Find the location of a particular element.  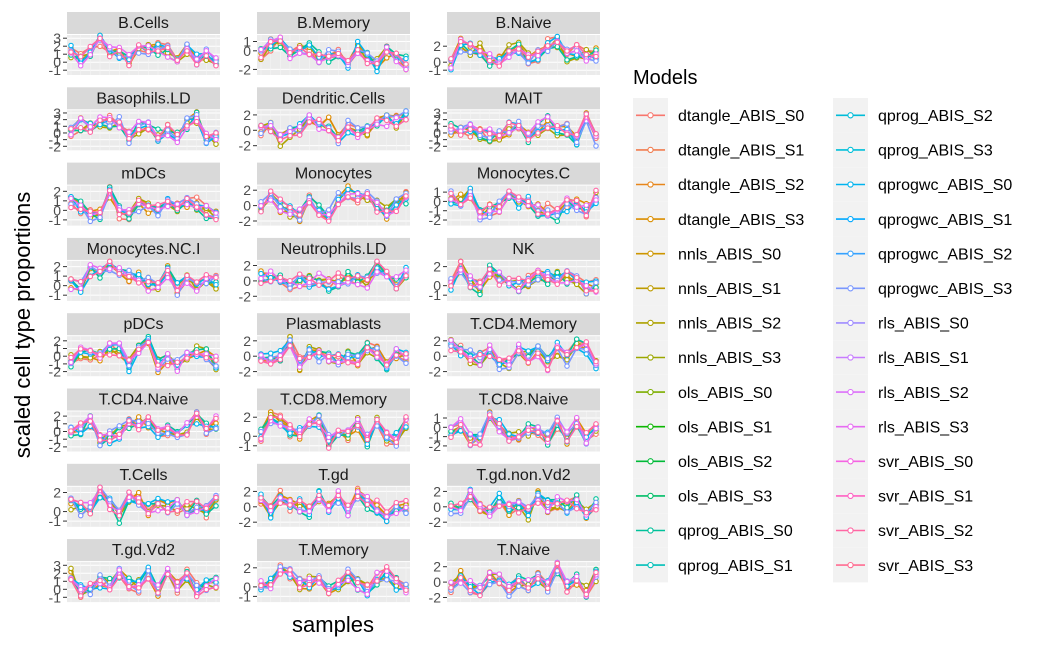

legend-item: qprog_ABIS_S1 is located at coordinates (713, 565).